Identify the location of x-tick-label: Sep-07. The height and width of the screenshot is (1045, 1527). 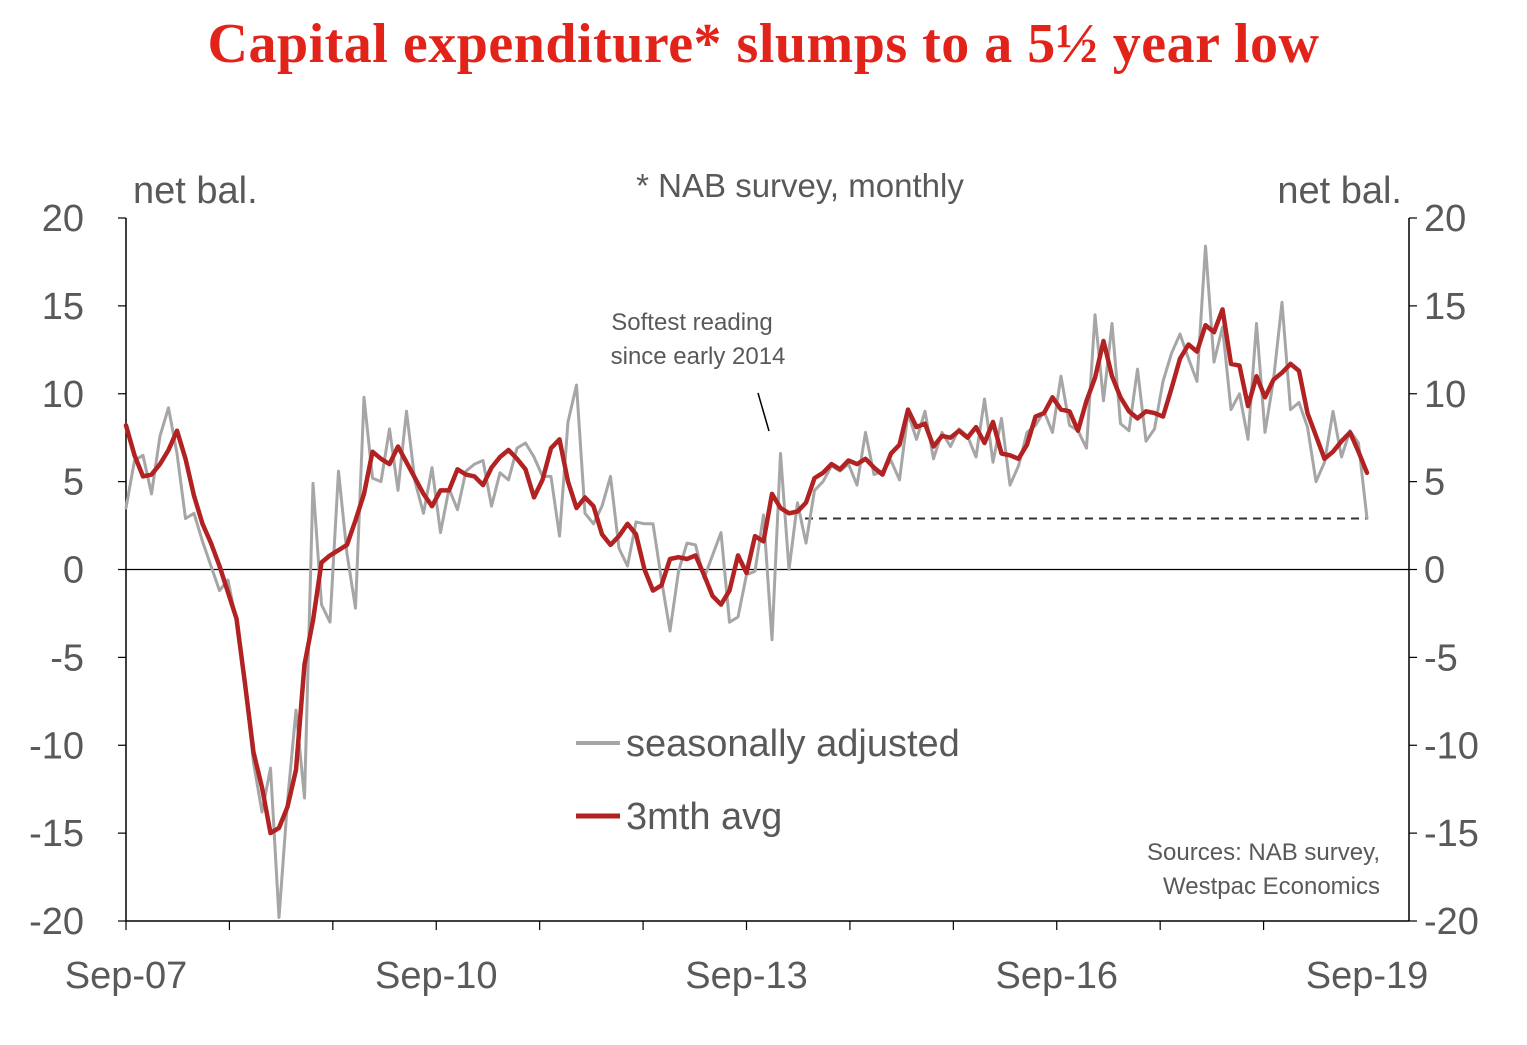
(126, 976).